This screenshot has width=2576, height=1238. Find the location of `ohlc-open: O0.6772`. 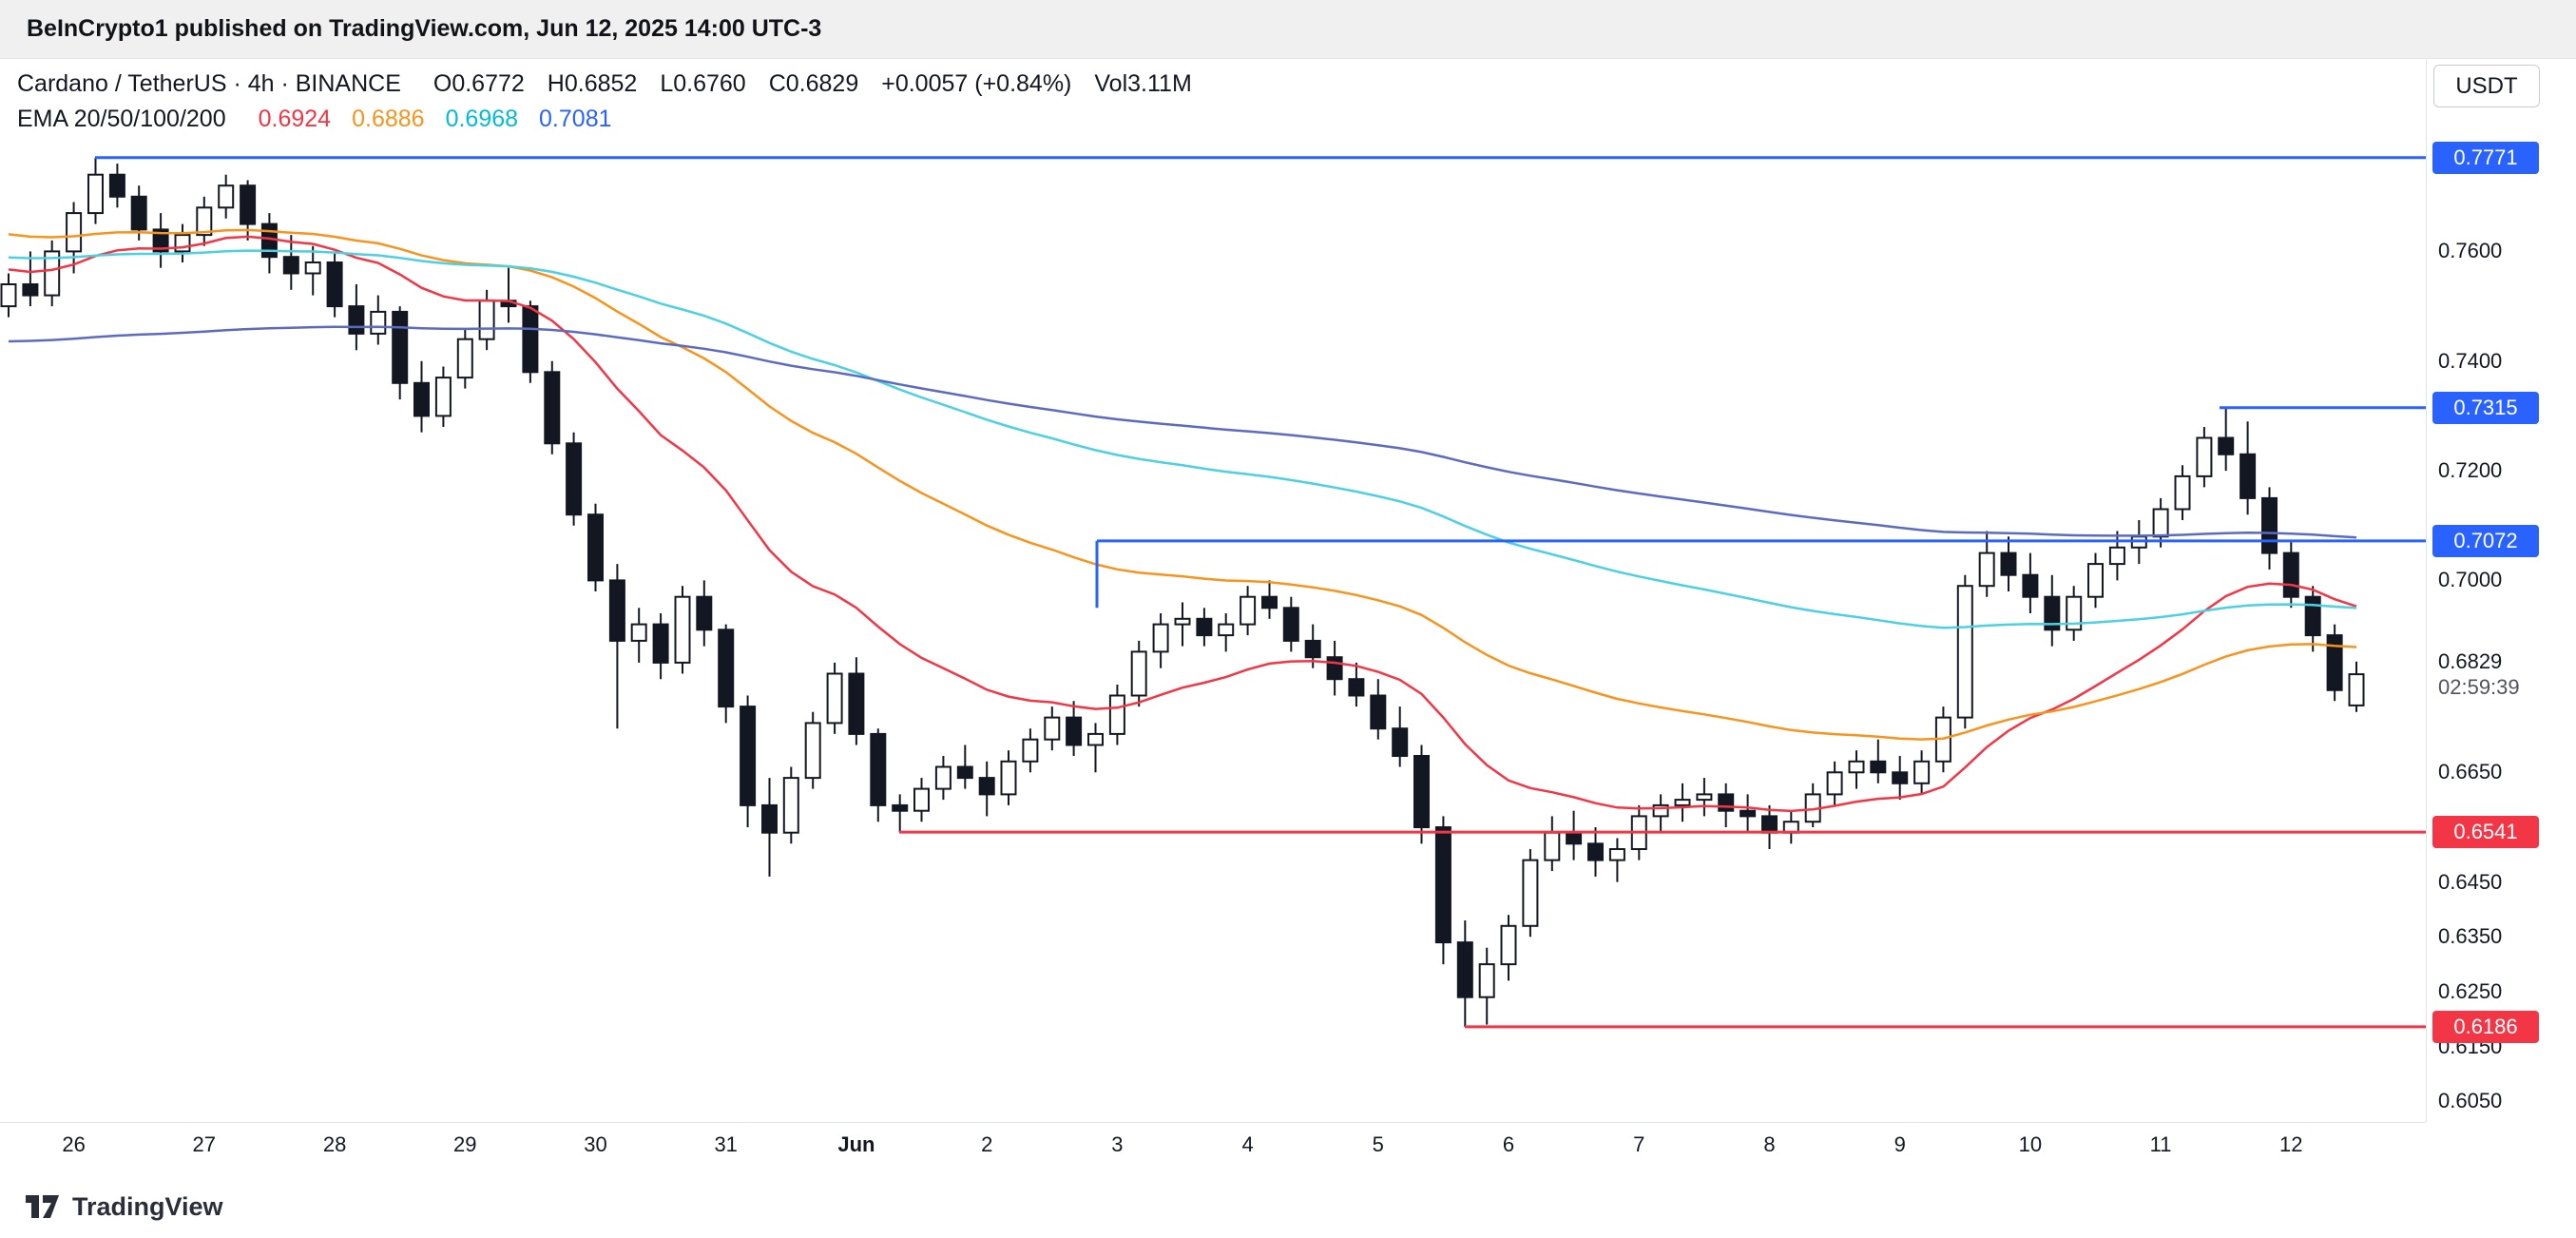

ohlc-open: O0.6772 is located at coordinates (479, 84).